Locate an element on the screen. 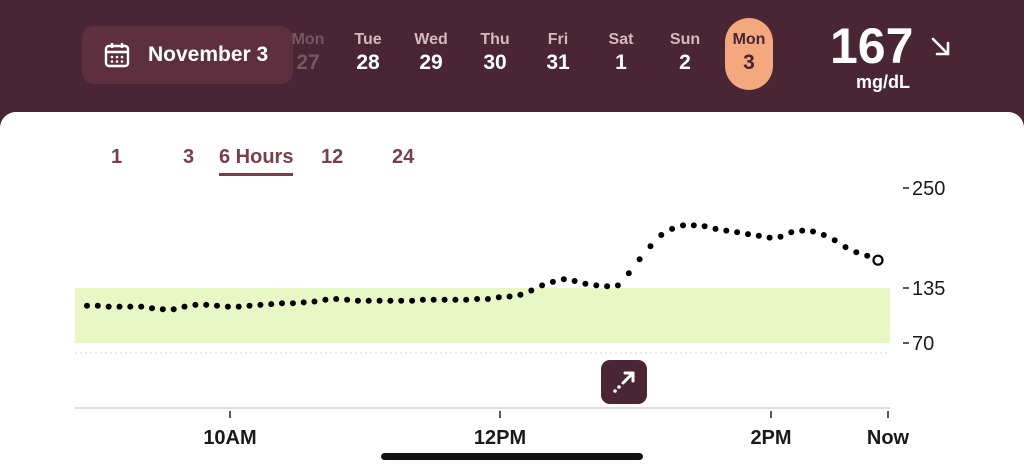 The height and width of the screenshot is (473, 1024). expand-chart-button is located at coordinates (624, 382).